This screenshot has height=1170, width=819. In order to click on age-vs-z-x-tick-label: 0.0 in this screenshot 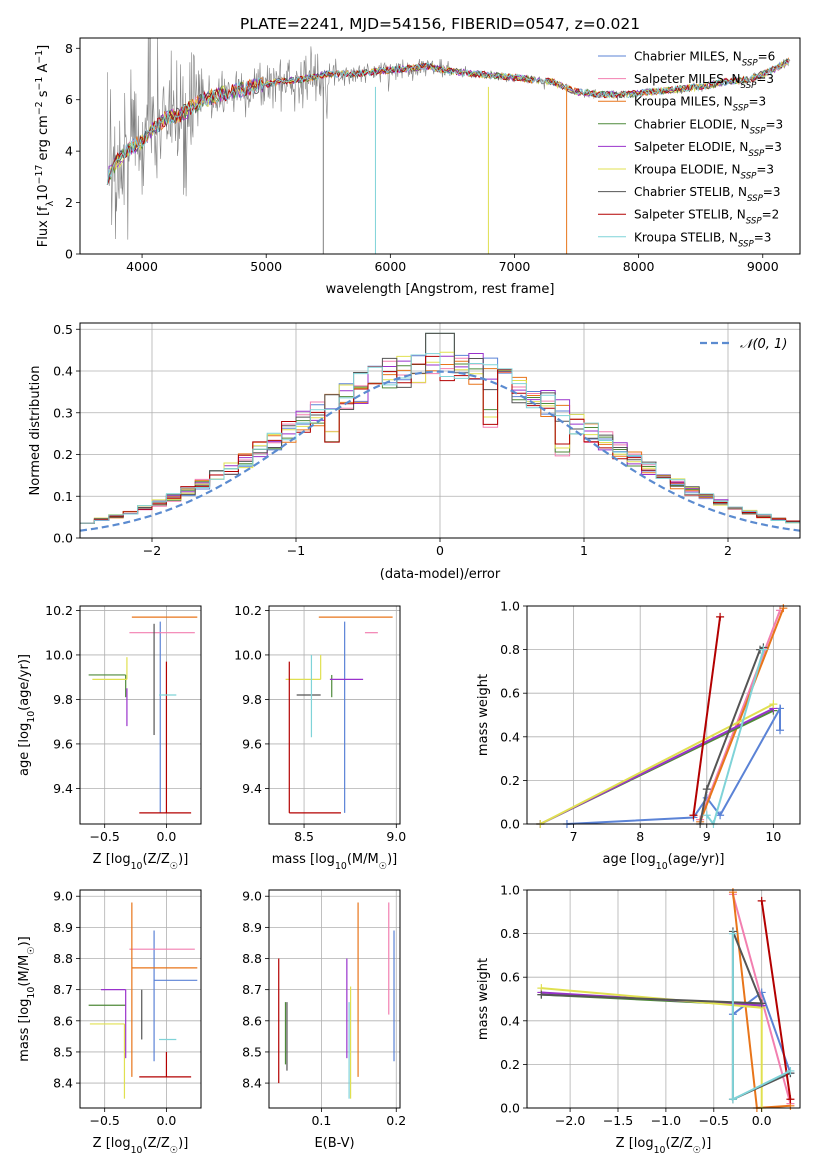, I will do `click(166, 836)`.